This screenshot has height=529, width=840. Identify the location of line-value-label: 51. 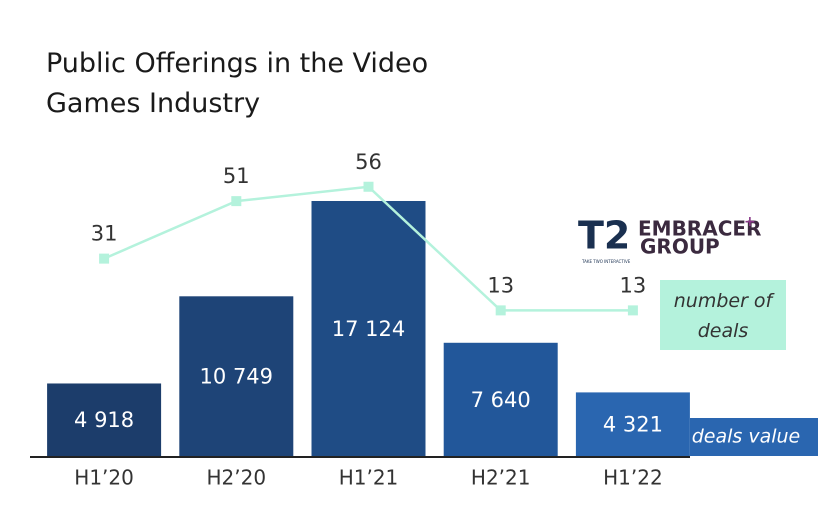
(236, 176).